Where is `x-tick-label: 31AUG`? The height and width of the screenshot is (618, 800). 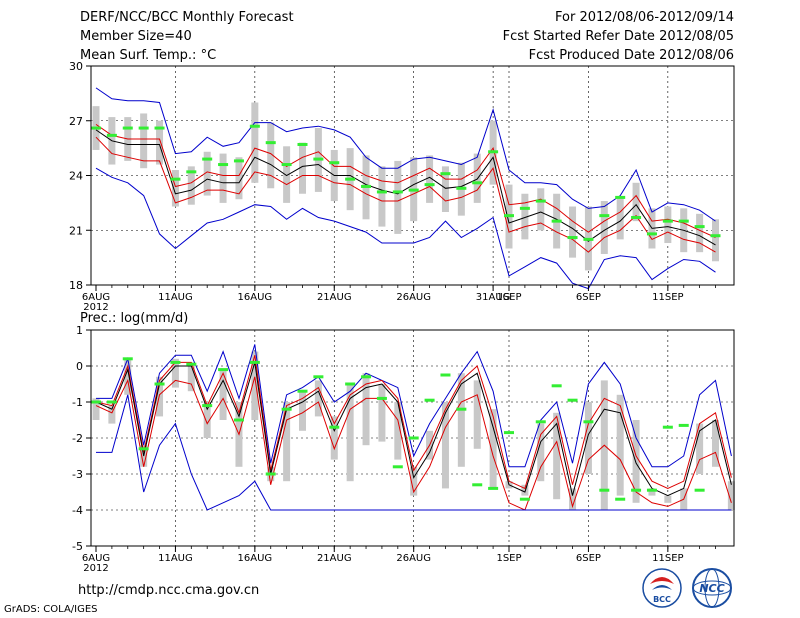
x-tick-label: 31AUG is located at coordinates (493, 297).